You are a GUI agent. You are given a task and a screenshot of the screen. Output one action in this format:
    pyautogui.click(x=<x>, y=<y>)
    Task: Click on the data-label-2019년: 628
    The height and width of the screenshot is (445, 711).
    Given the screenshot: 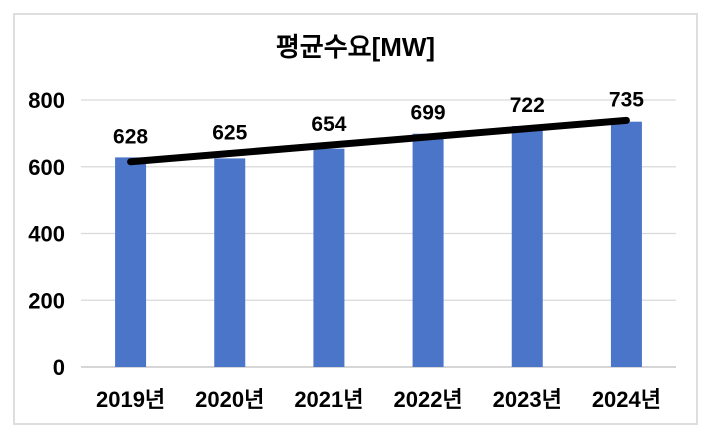 What is the action you would take?
    pyautogui.click(x=130, y=136)
    